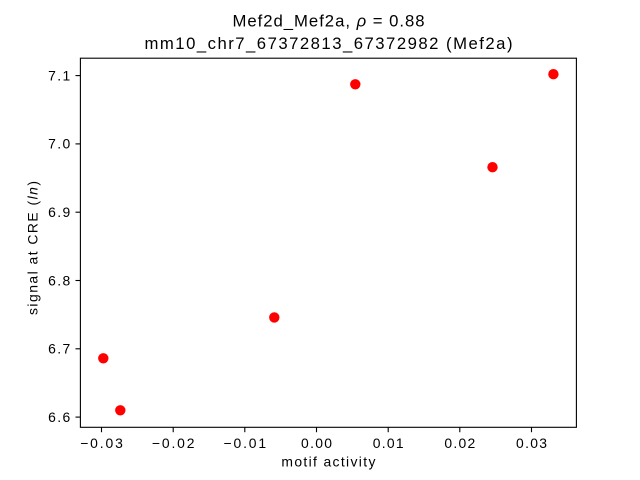  What do you see at coordinates (59, 280) in the screenshot?
I see `svg-text: 6.8` at bounding box center [59, 280].